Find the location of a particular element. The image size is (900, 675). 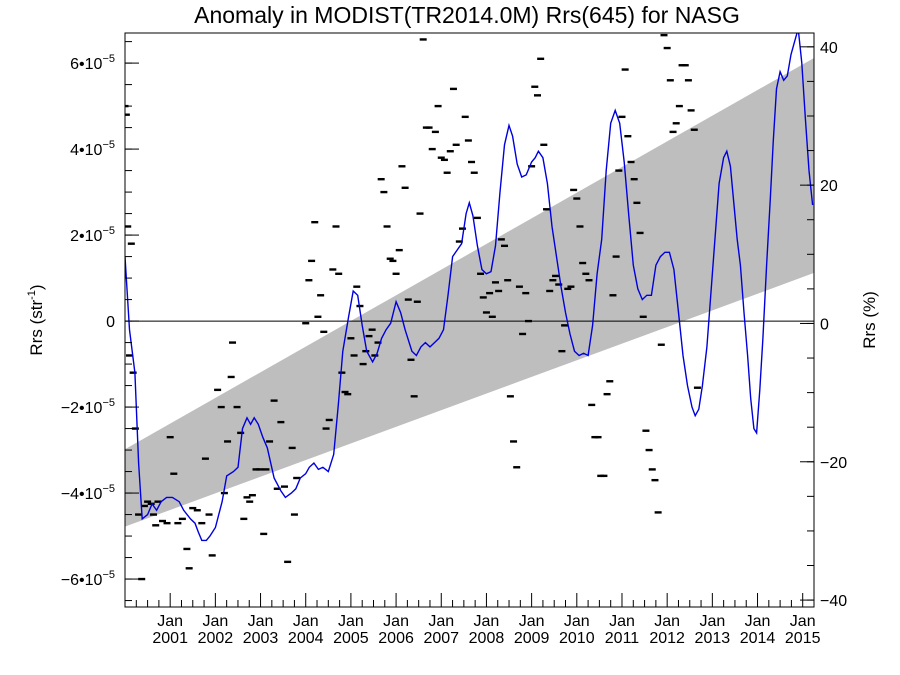

x-tick-year: 2003 is located at coordinates (261, 638).